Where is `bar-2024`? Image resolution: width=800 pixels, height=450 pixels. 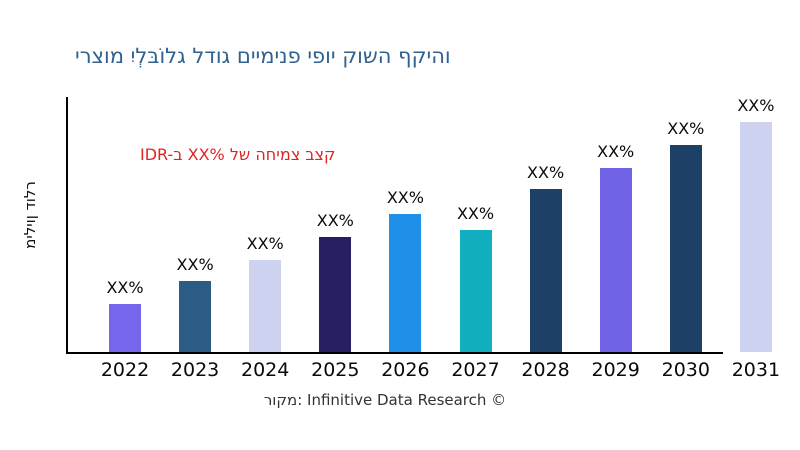 bar-2024 is located at coordinates (265, 306).